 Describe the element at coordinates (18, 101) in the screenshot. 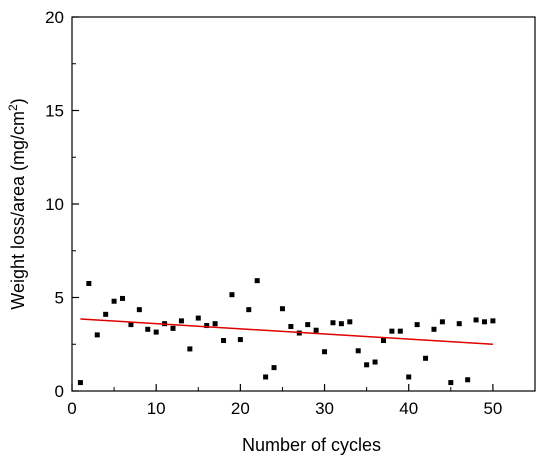

I see `y-axis-title-close: )` at that location.